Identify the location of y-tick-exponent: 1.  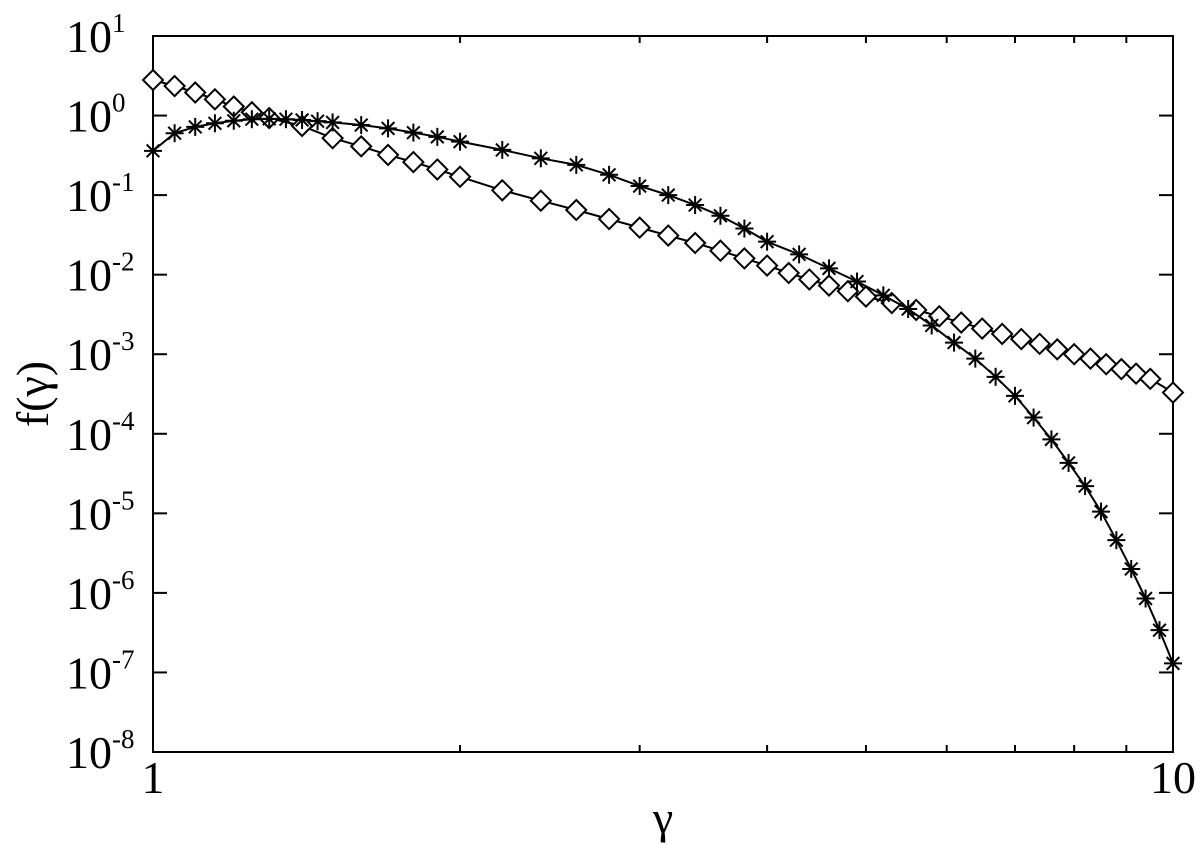
(119, 23).